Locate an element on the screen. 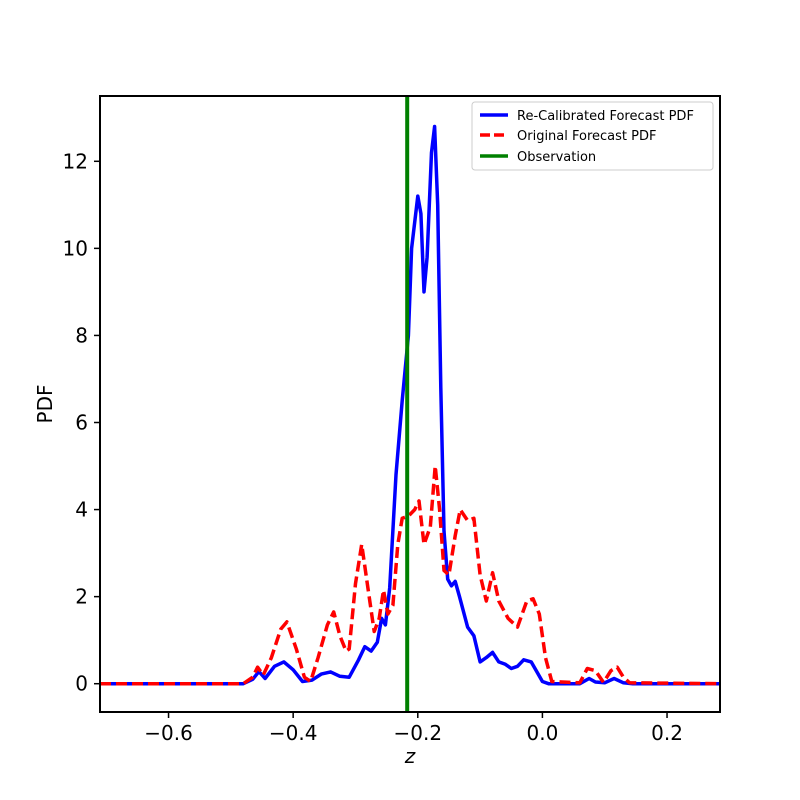  x-tick-label: −0.4 is located at coordinates (293, 733).